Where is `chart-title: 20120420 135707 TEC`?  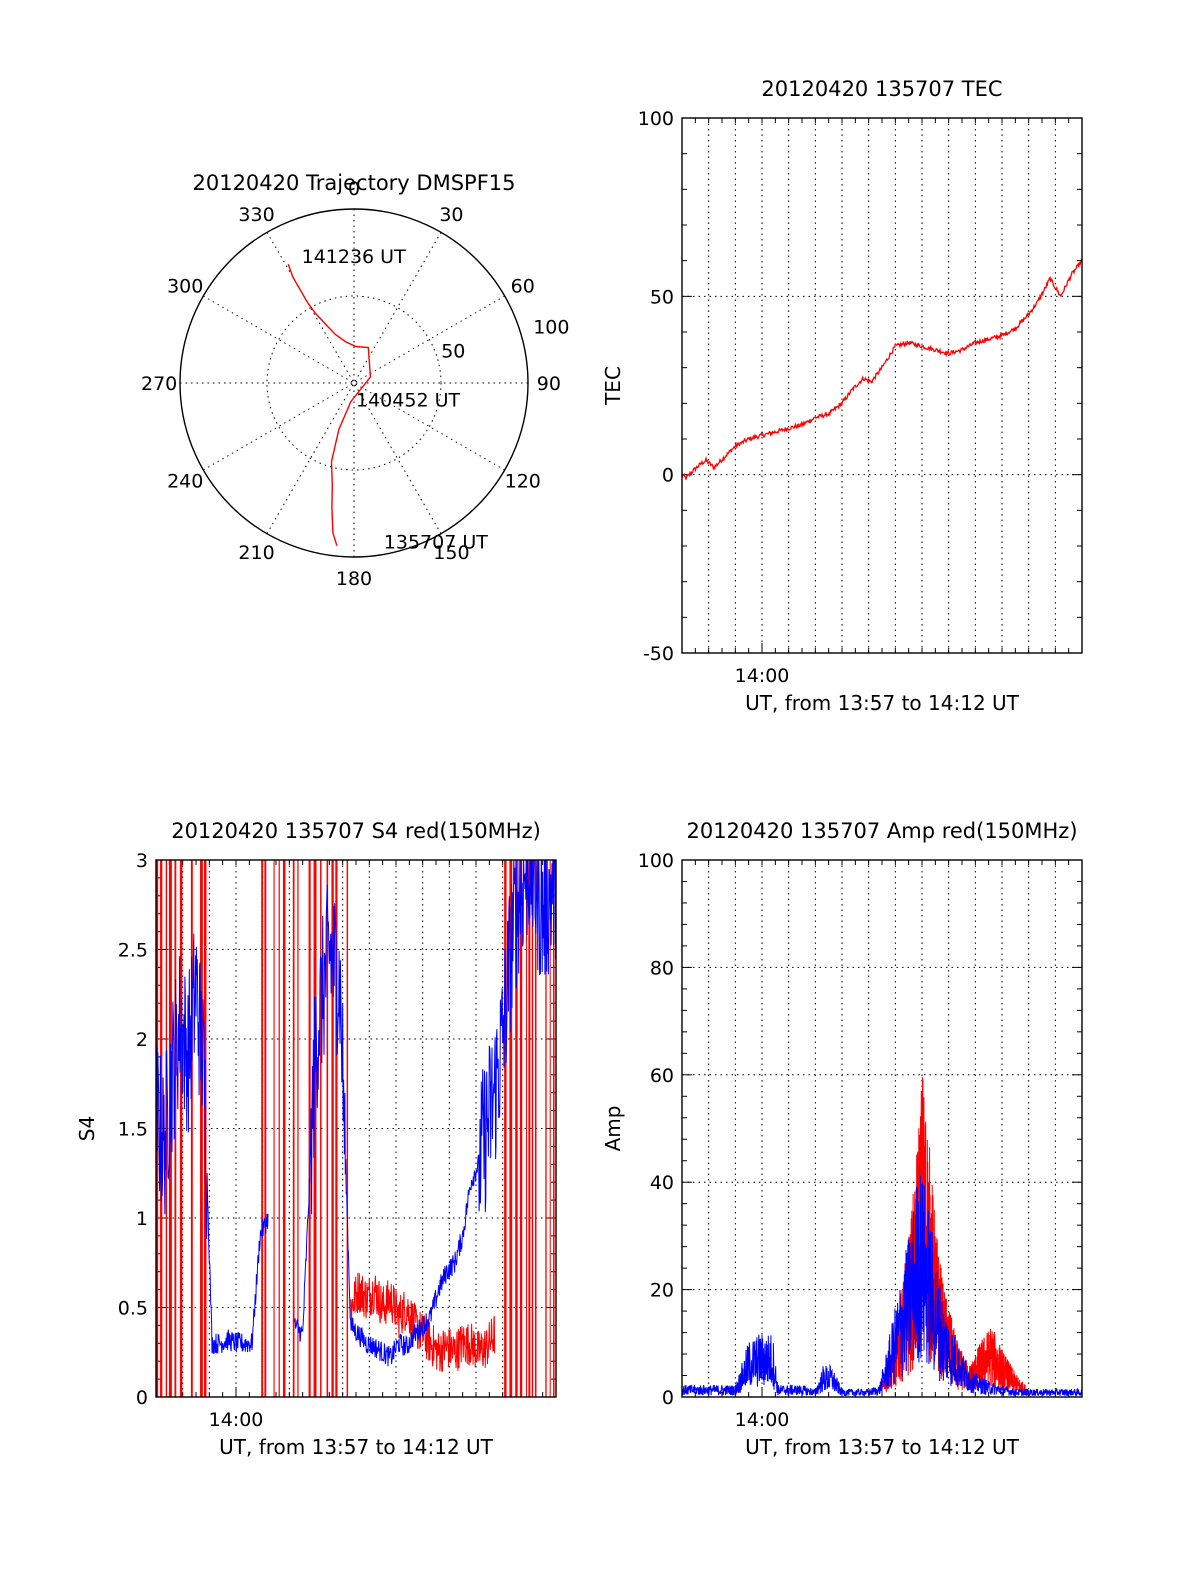
chart-title: 20120420 135707 TEC is located at coordinates (881, 89).